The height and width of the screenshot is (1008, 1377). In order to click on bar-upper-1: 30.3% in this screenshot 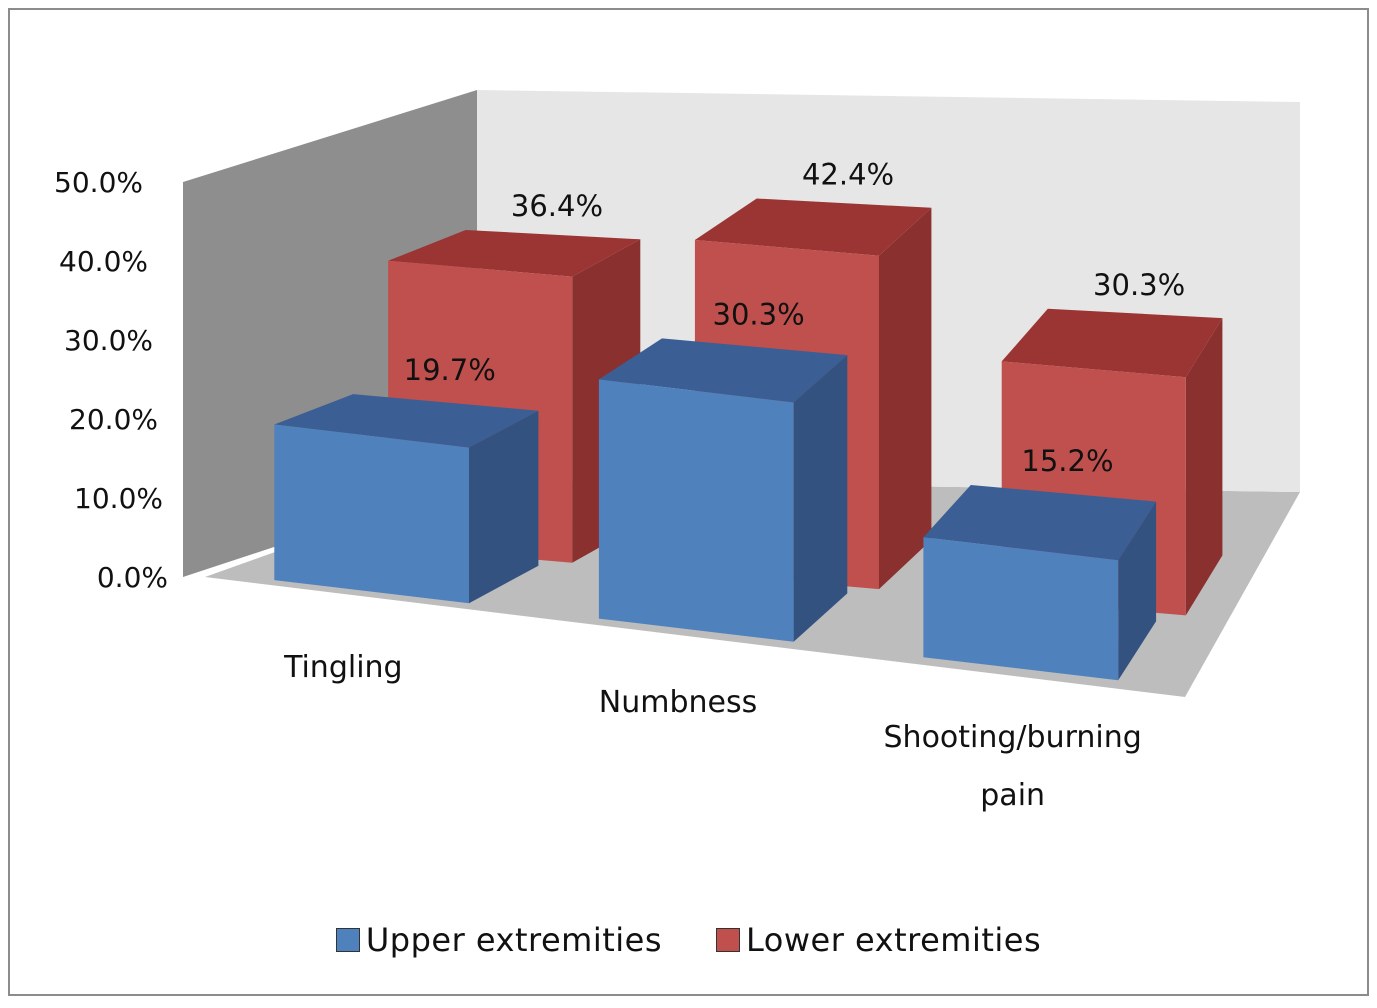, I will do `click(723, 469)`.